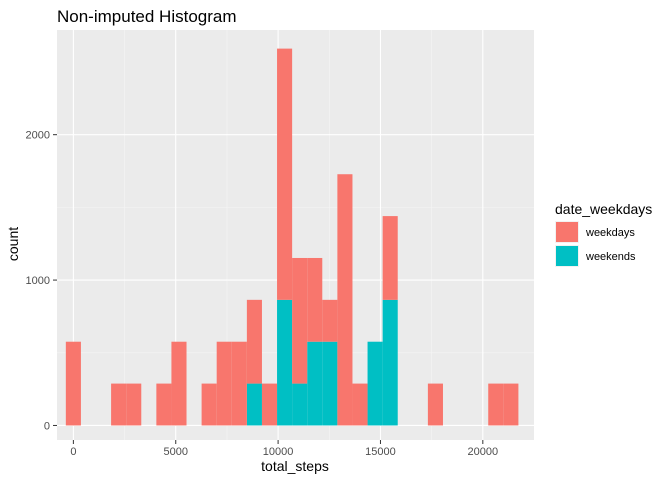  I want to click on x-tick-label: 10000, so click(278, 452).